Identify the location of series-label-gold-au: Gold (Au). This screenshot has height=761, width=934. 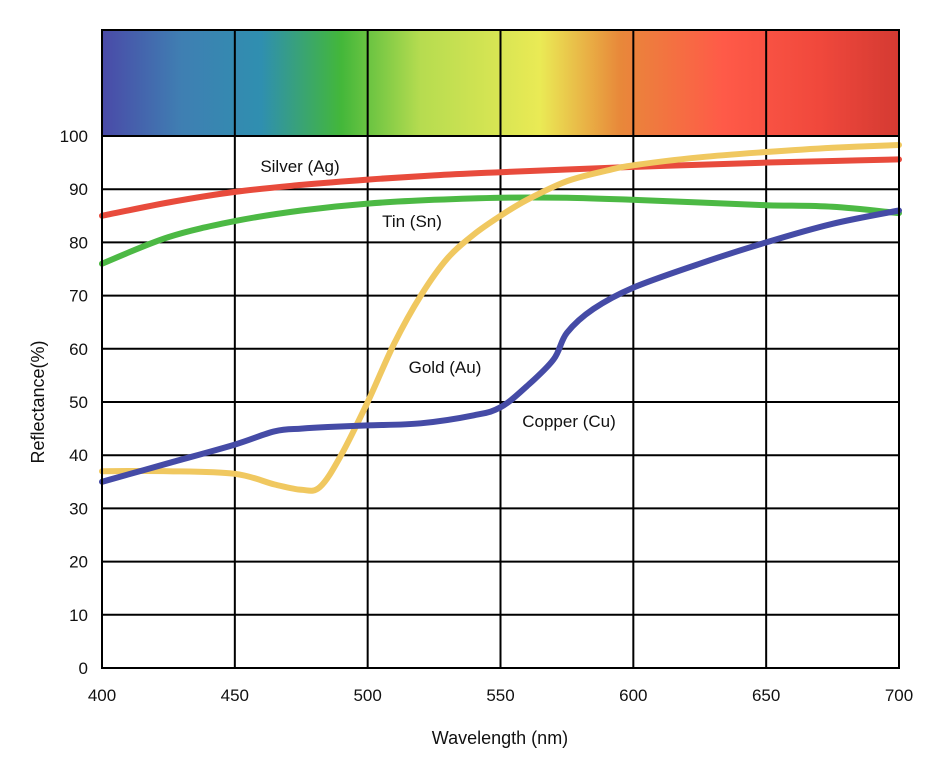
(445, 367).